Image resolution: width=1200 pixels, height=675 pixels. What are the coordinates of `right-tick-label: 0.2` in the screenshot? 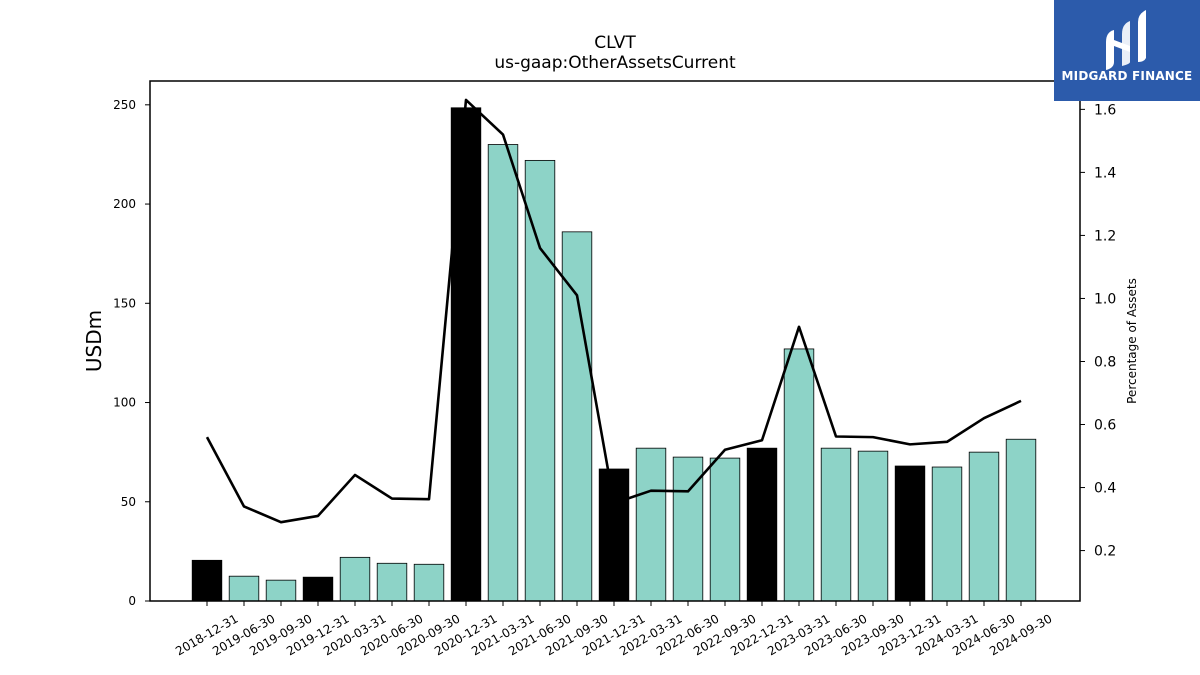 It's located at (1105, 552).